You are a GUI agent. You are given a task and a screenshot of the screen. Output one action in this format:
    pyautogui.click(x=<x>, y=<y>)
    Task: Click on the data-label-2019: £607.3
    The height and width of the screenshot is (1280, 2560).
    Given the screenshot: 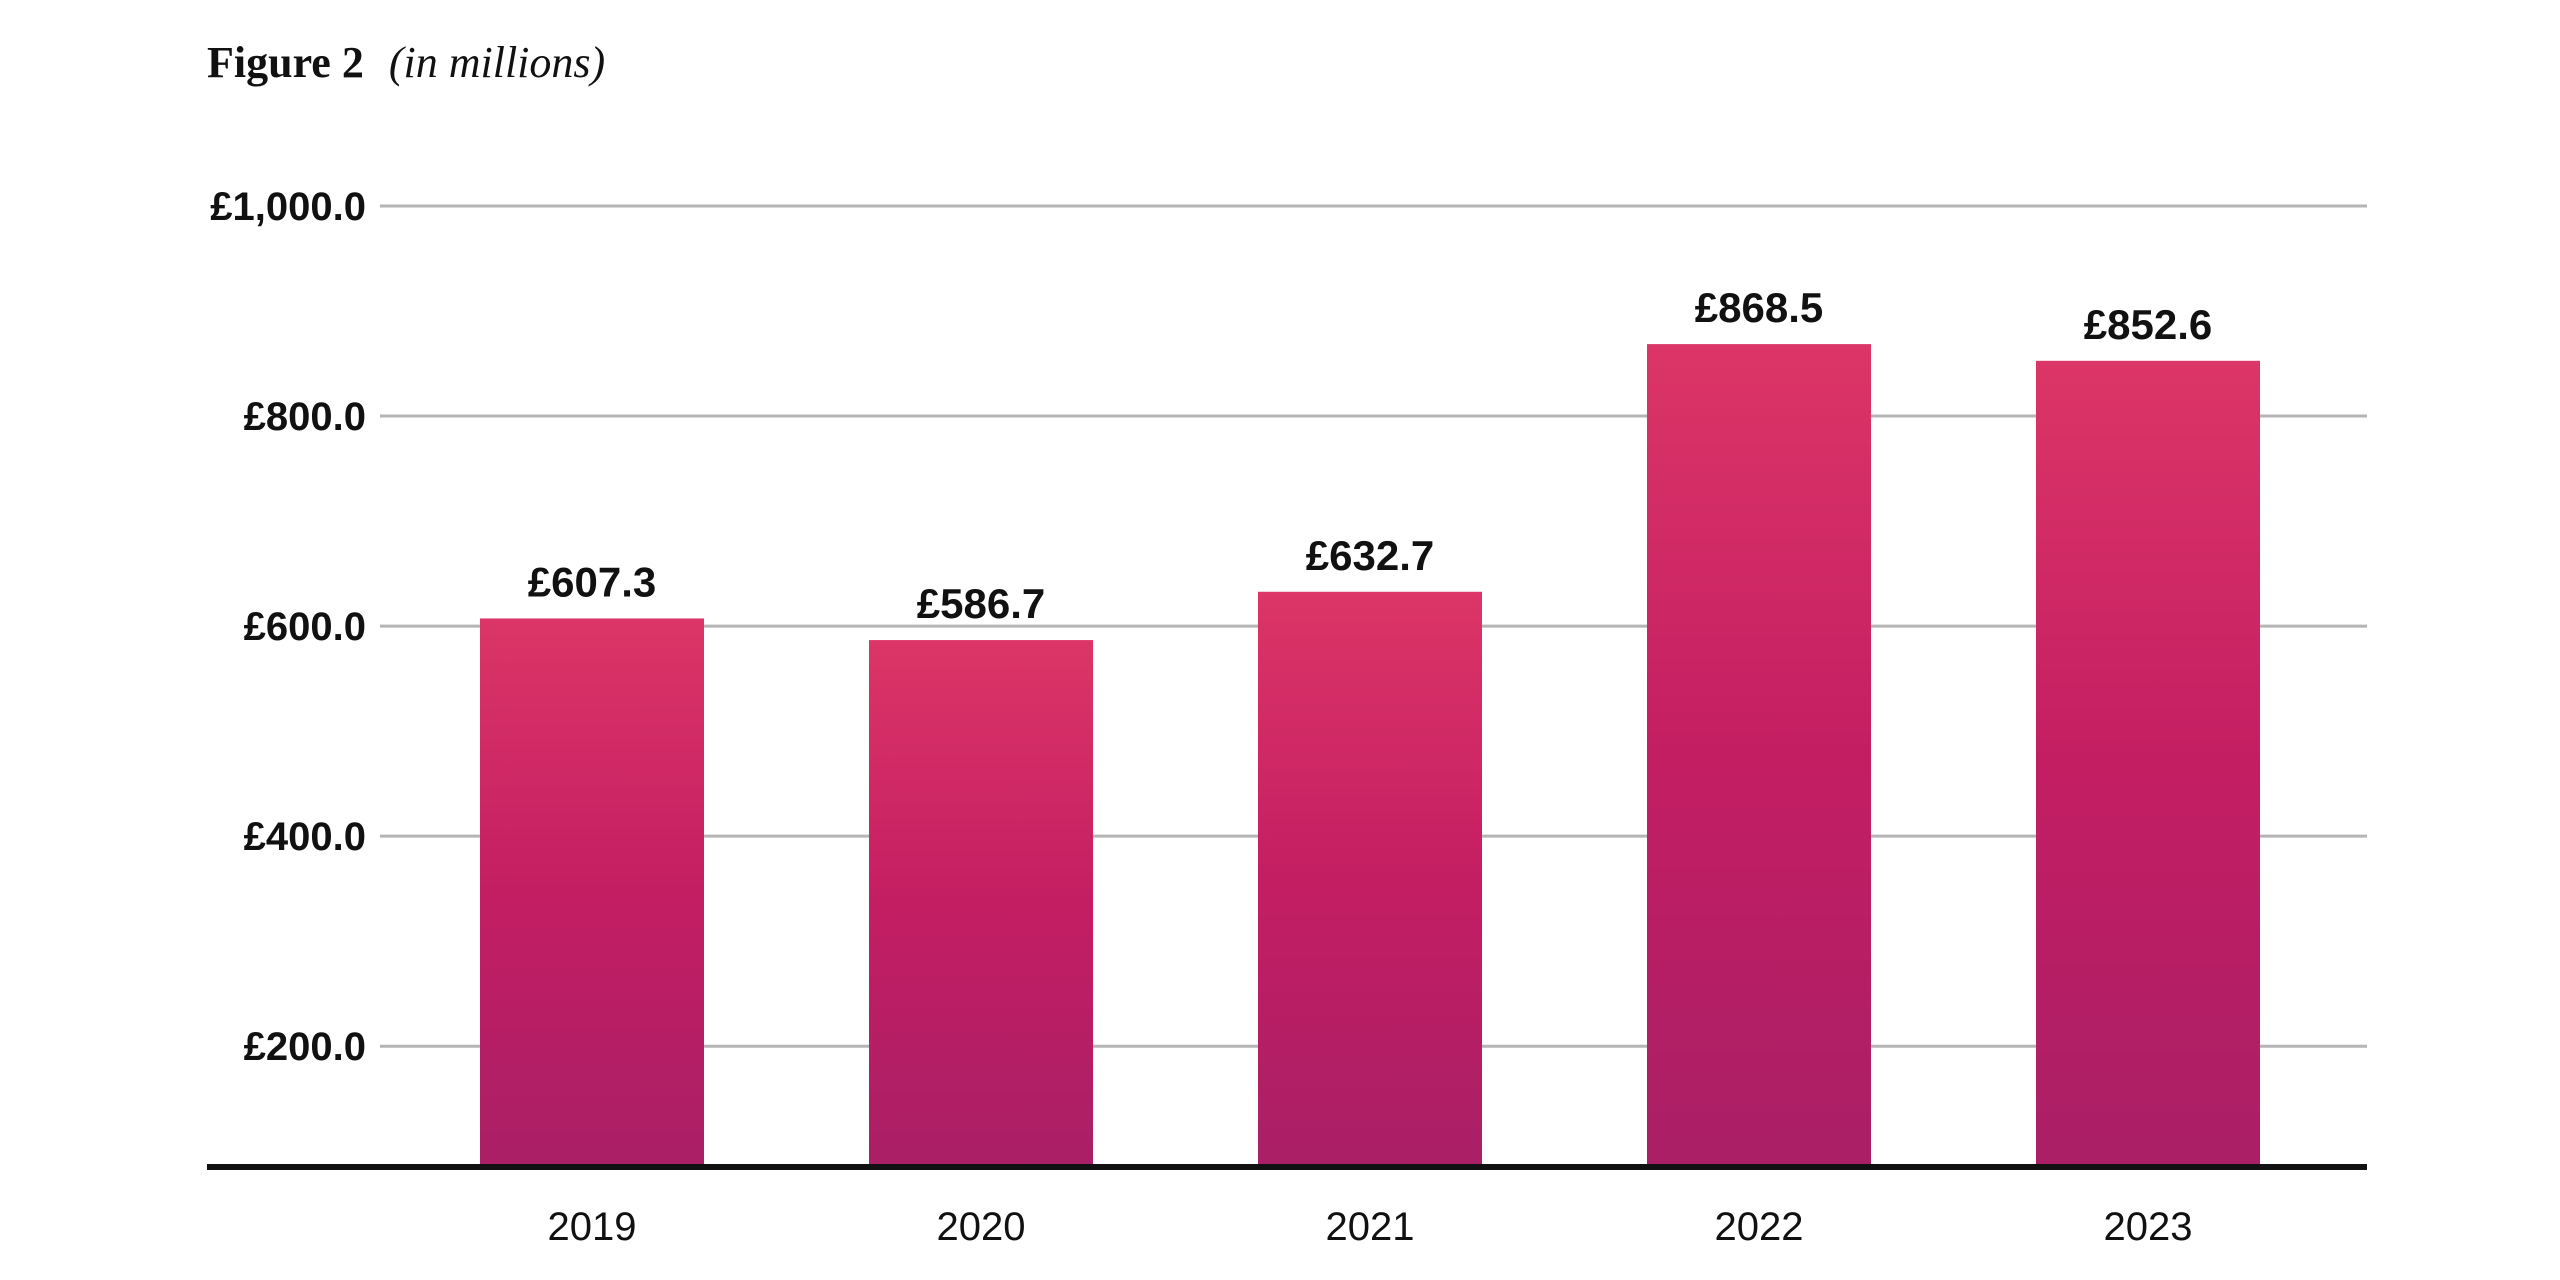 What is the action you would take?
    pyautogui.click(x=592, y=581)
    